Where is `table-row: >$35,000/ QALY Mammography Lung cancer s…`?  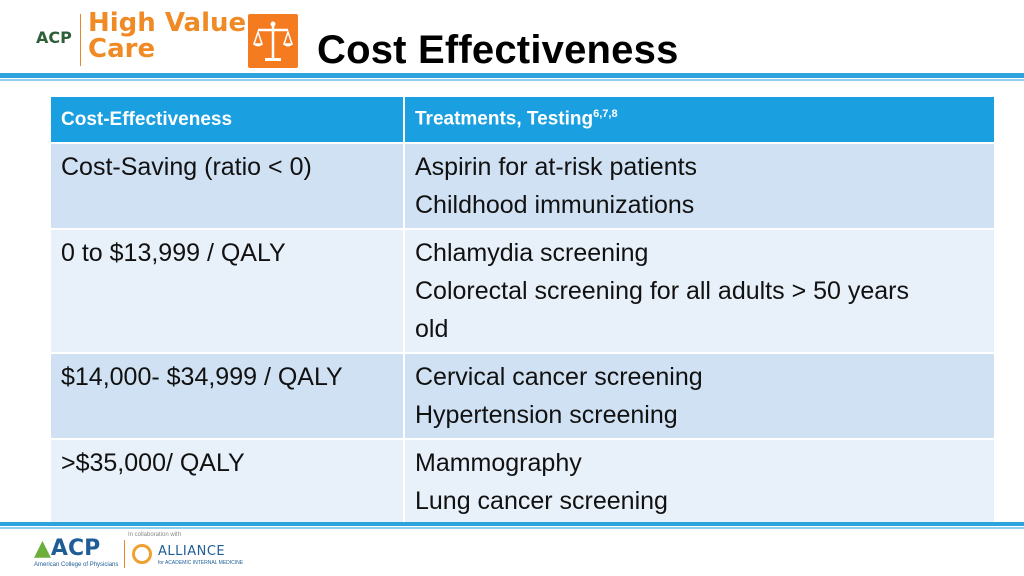 table-row: >$35,000/ QALY Mammography Lung cancer s… is located at coordinates (522, 482).